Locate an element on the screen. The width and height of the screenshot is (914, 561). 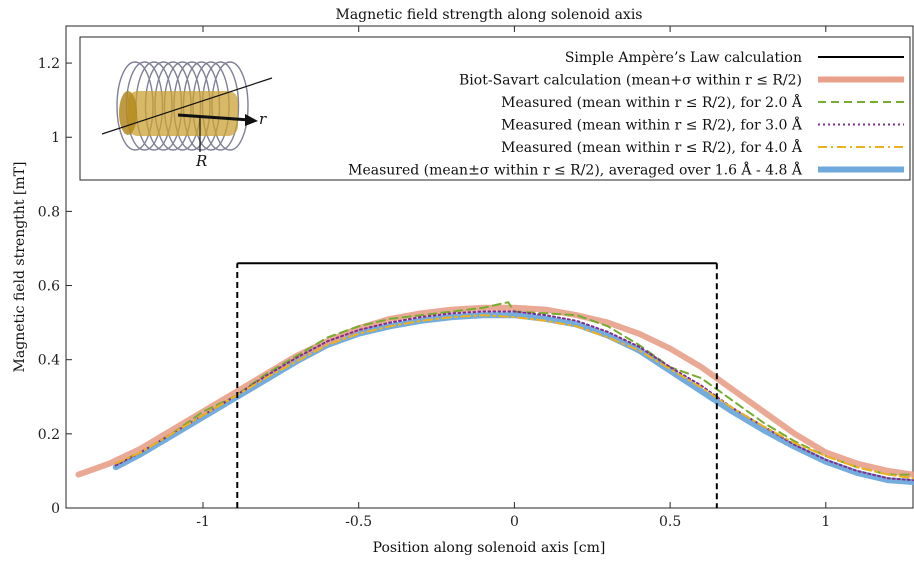
y-tick-label: 1.2 is located at coordinates (49, 64).